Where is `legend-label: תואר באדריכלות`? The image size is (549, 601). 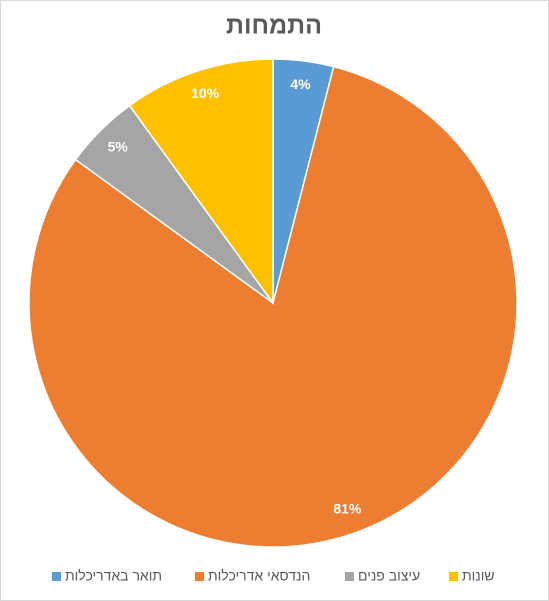
legend-label: תואר באדריכלות is located at coordinates (113, 576).